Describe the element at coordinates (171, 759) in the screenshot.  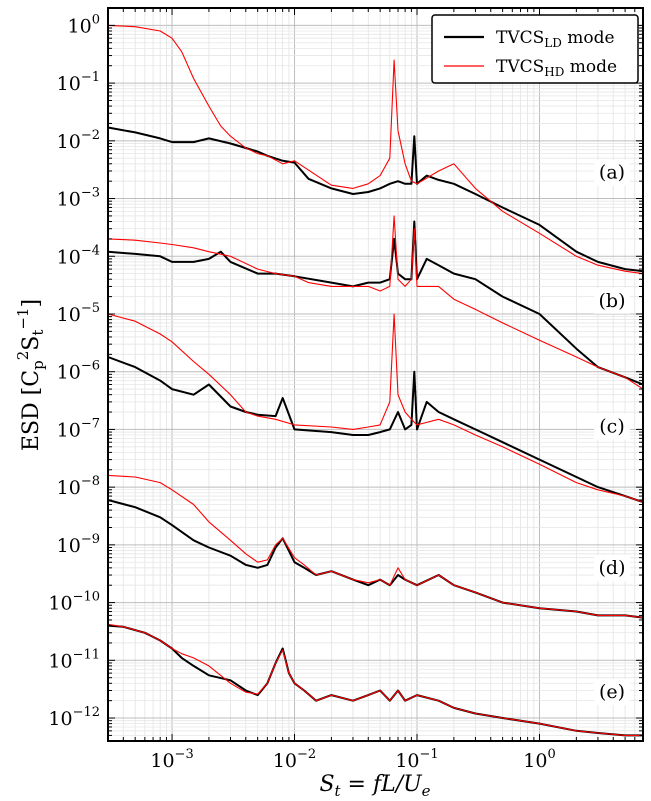
I see `x-tick-label: 10⁻³` at that location.